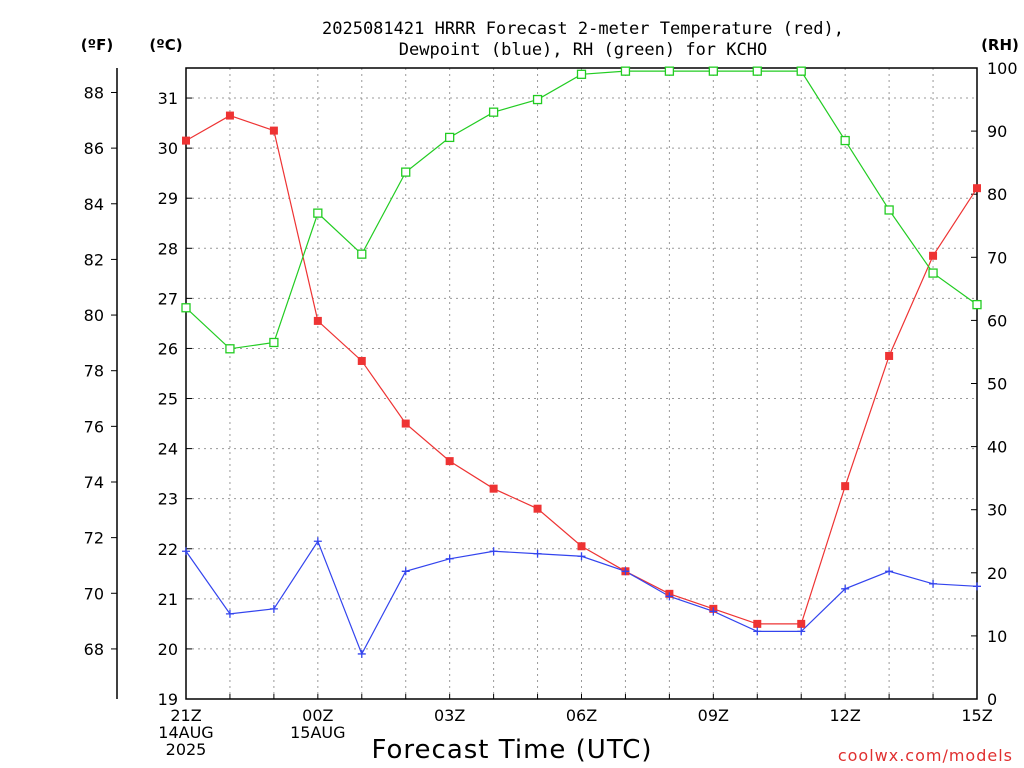 The image size is (1024, 768). Describe the element at coordinates (168, 399) in the screenshot. I see `celsius-tick-label: 25` at that location.